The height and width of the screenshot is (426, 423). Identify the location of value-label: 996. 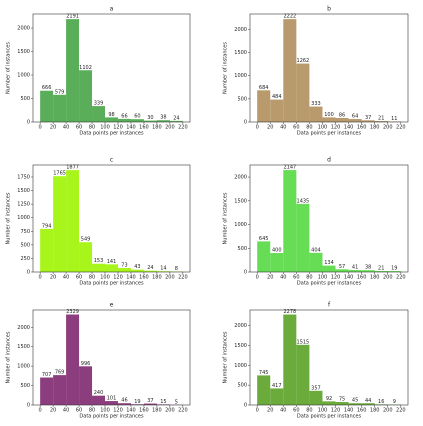
(86, 364).